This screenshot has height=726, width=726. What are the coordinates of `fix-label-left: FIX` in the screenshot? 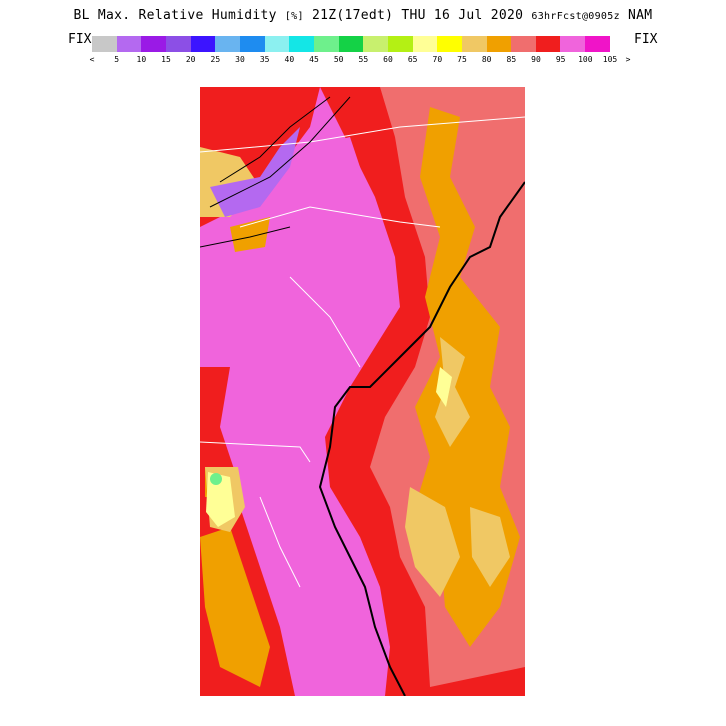 It's located at (80, 39).